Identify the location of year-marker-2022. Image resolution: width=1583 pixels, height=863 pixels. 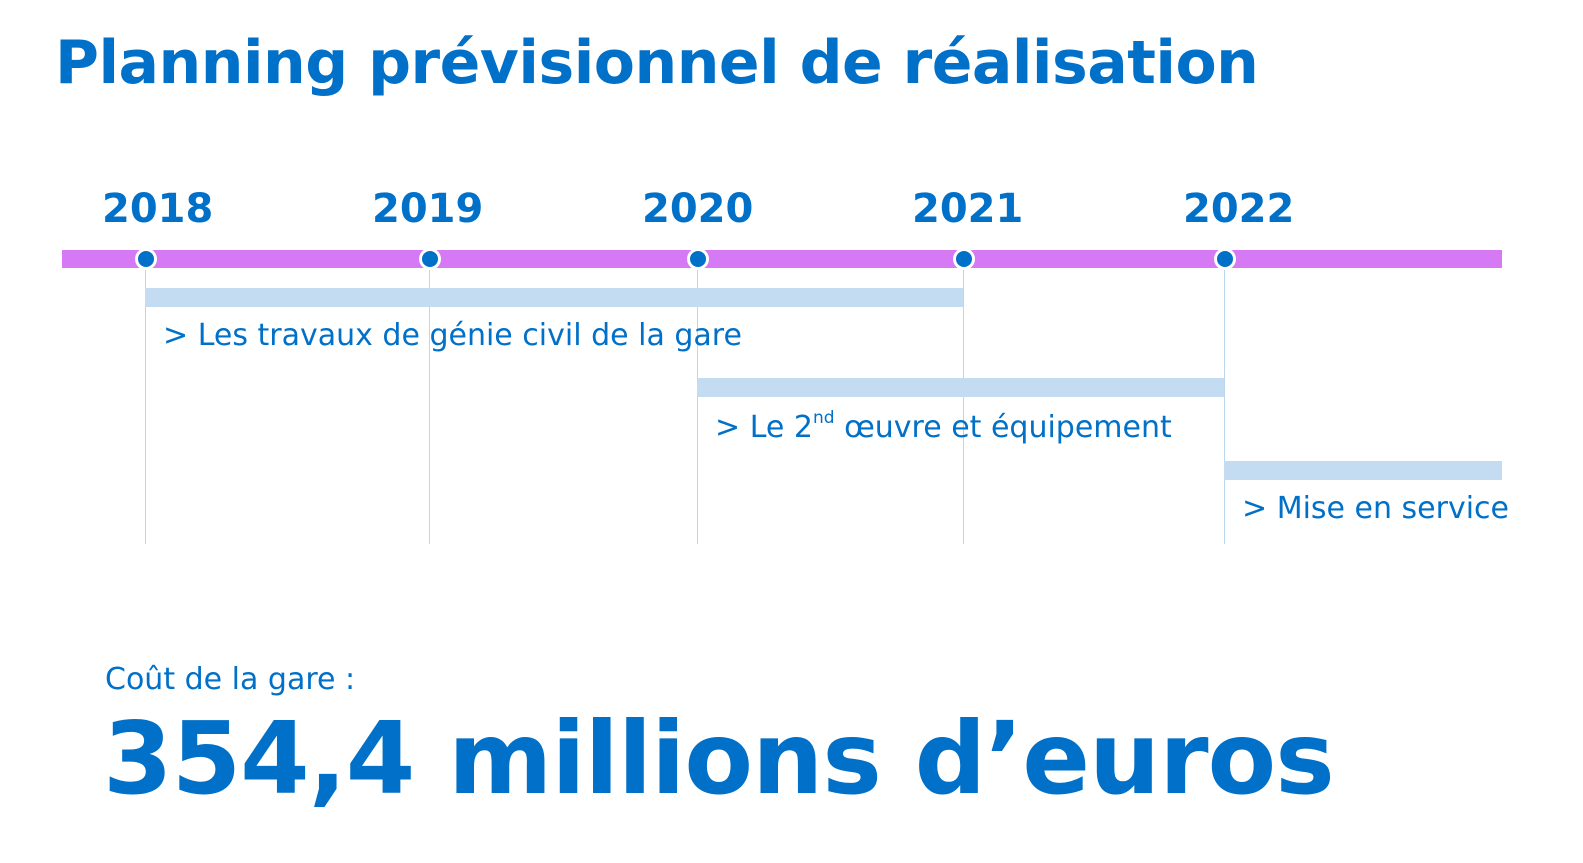
(1225, 259).